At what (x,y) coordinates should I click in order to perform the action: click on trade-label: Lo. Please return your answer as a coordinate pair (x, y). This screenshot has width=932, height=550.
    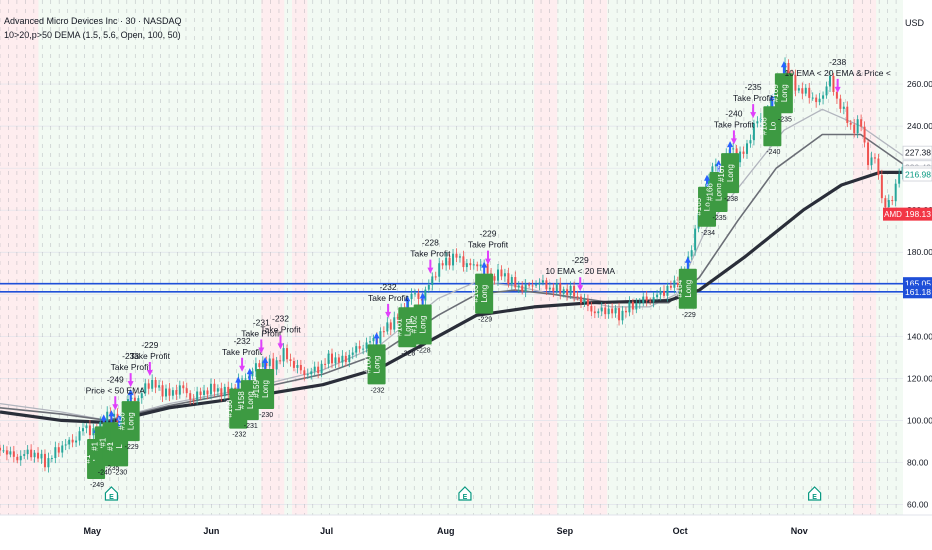
    Looking at the image, I should click on (707, 206).